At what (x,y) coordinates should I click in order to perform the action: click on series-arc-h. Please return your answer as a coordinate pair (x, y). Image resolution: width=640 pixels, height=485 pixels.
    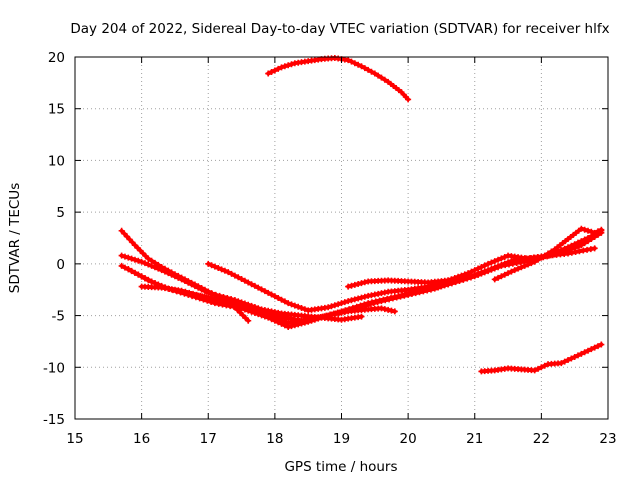
    Looking at the image, I should click on (548, 254).